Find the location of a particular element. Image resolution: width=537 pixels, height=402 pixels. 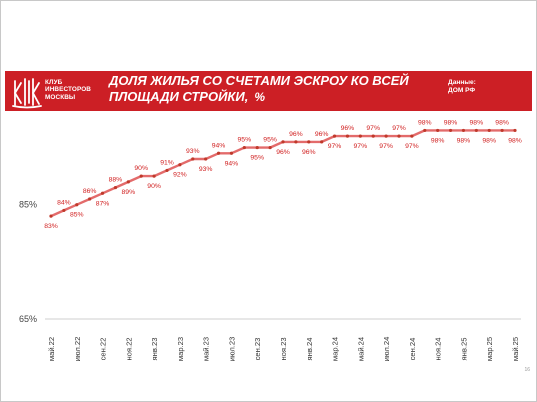

data-label: 91% is located at coordinates (167, 162).